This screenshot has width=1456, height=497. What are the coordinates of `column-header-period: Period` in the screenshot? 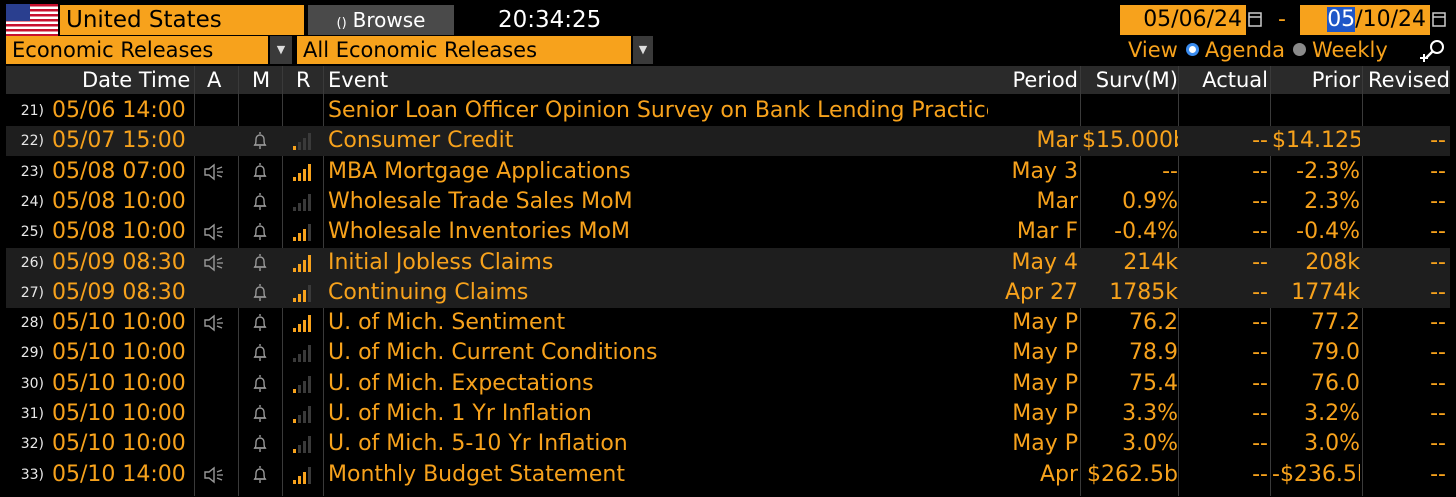 It's located at (1045, 80).